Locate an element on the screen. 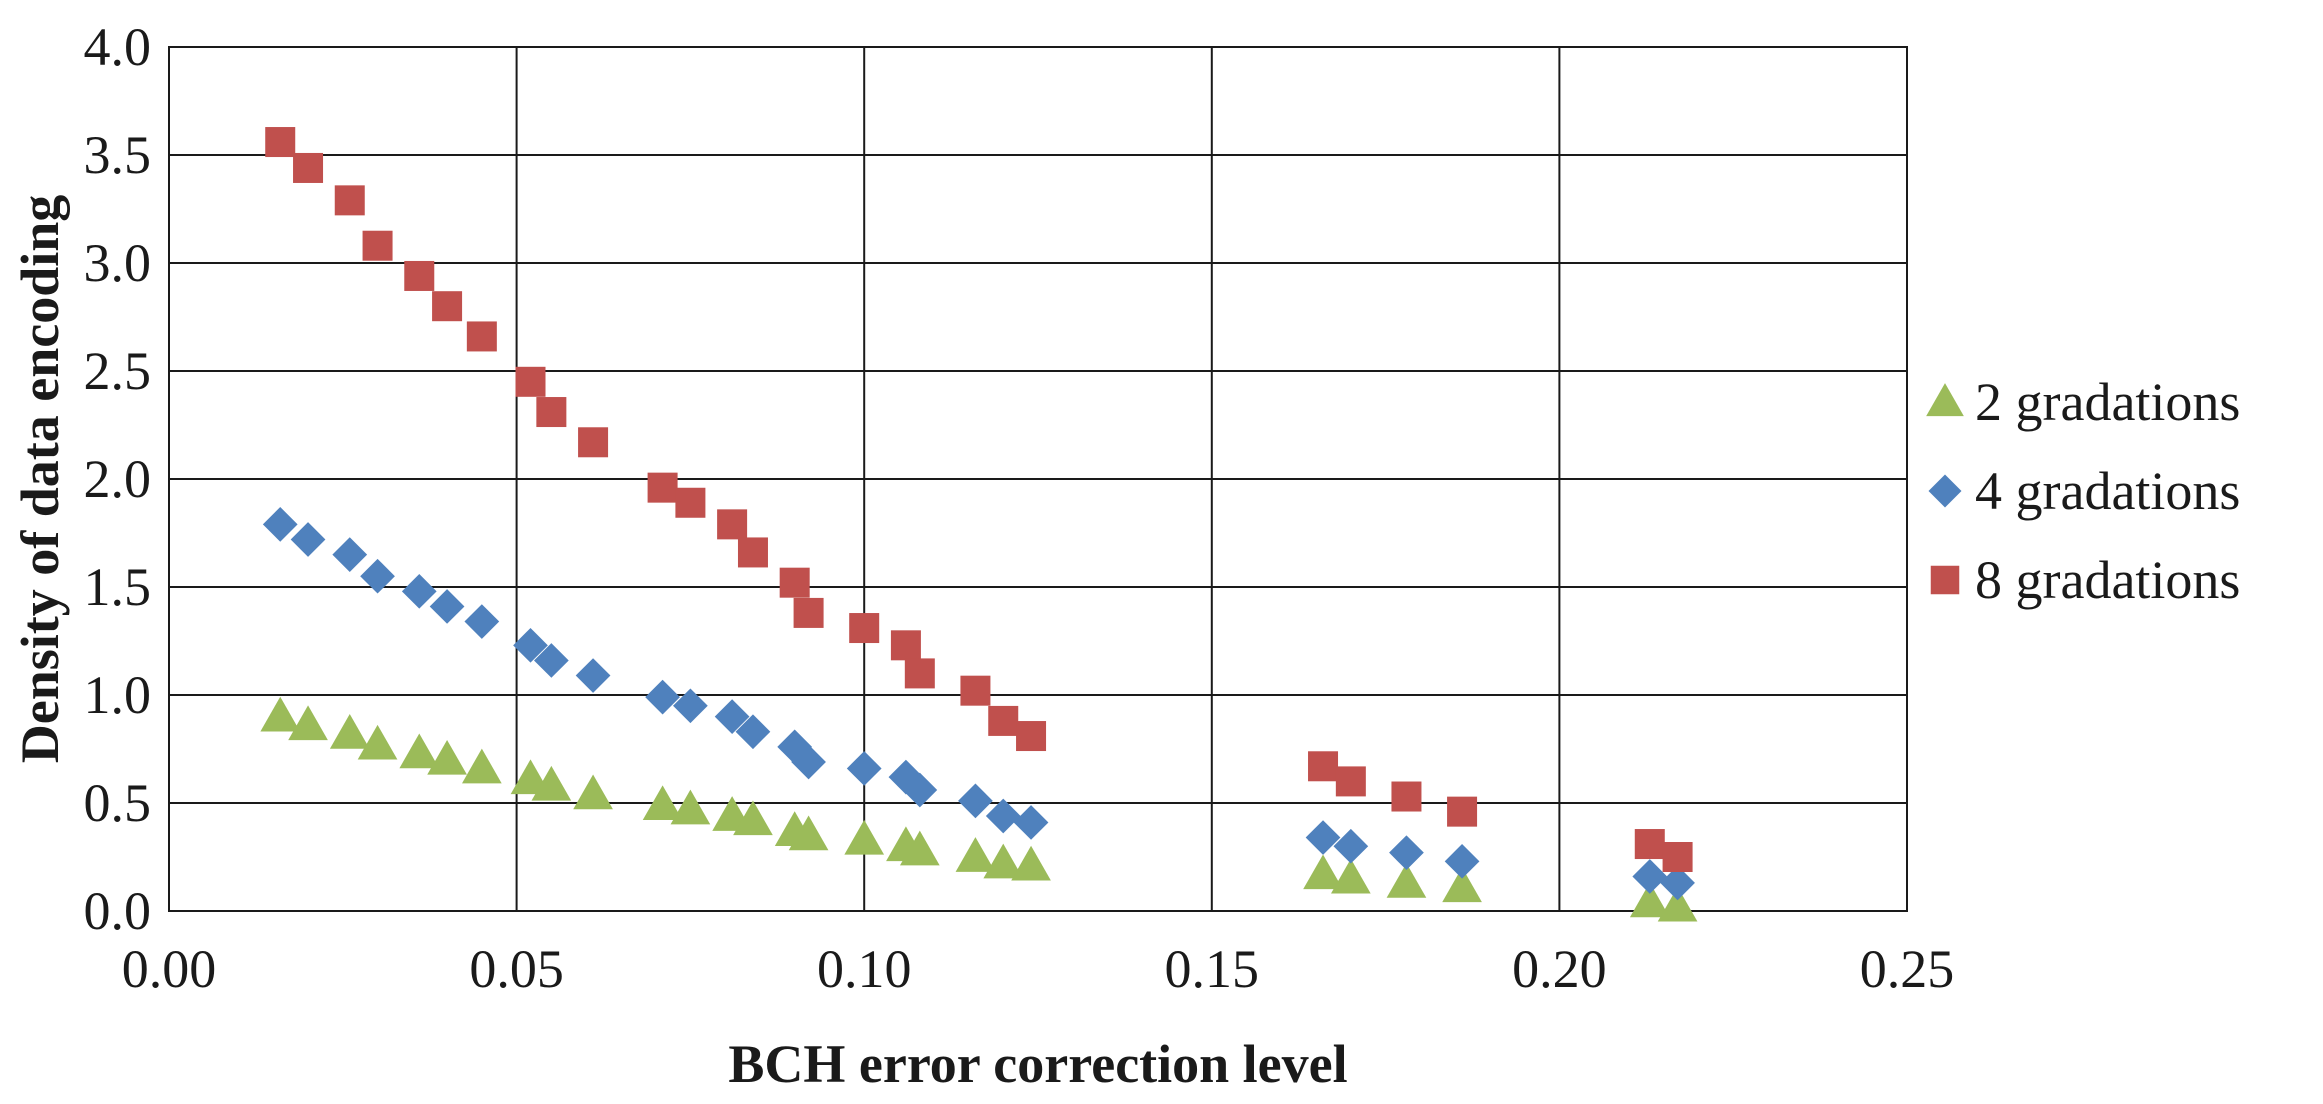  y-tick-label: 0.0 is located at coordinates (118, 911).